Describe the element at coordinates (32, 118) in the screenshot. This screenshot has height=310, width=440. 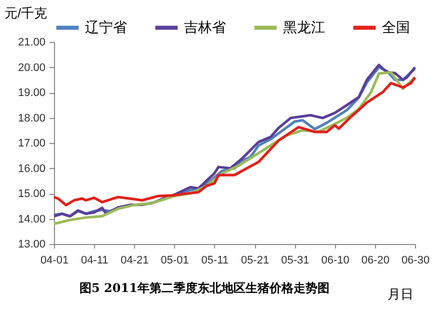
I see `y-tick-label: 18.00` at that location.